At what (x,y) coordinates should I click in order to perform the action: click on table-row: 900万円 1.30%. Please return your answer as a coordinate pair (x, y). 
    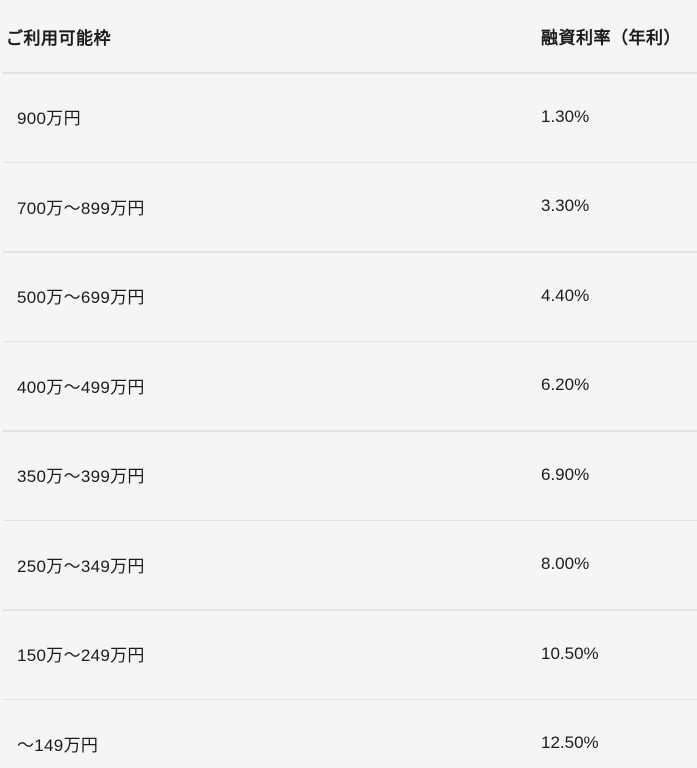
    Looking at the image, I should click on (348, 117).